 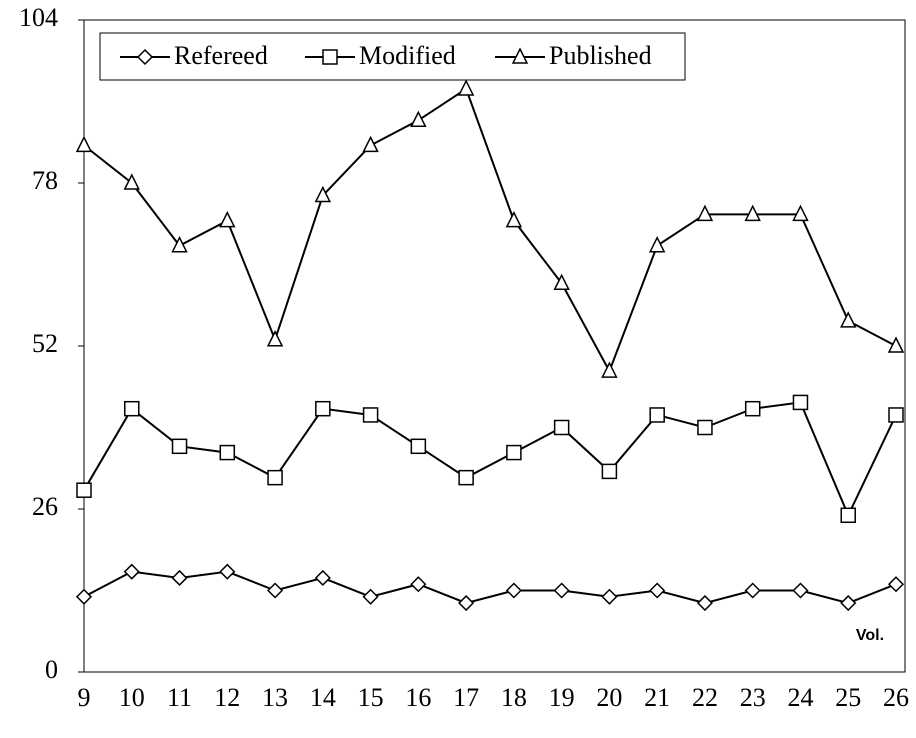 What do you see at coordinates (132, 697) in the screenshot?
I see `x-tick-label: 10` at bounding box center [132, 697].